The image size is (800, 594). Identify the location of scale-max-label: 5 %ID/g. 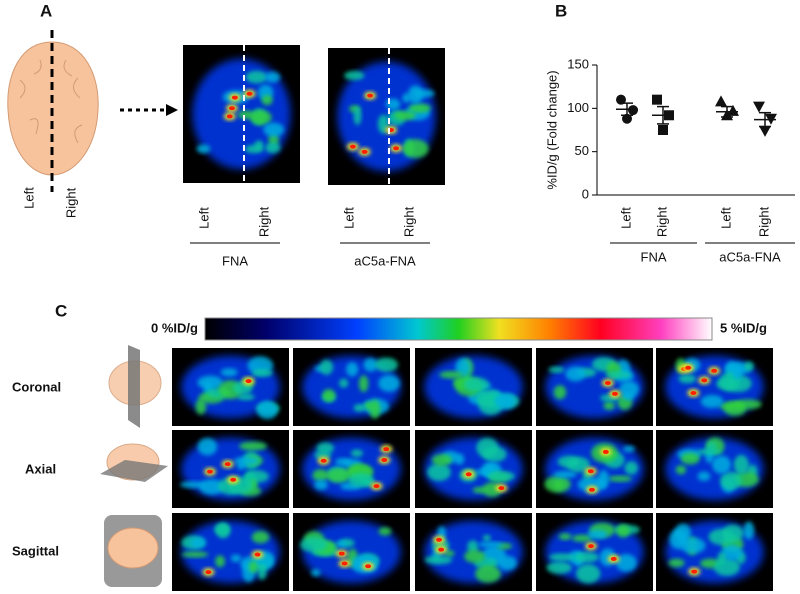
(743, 327).